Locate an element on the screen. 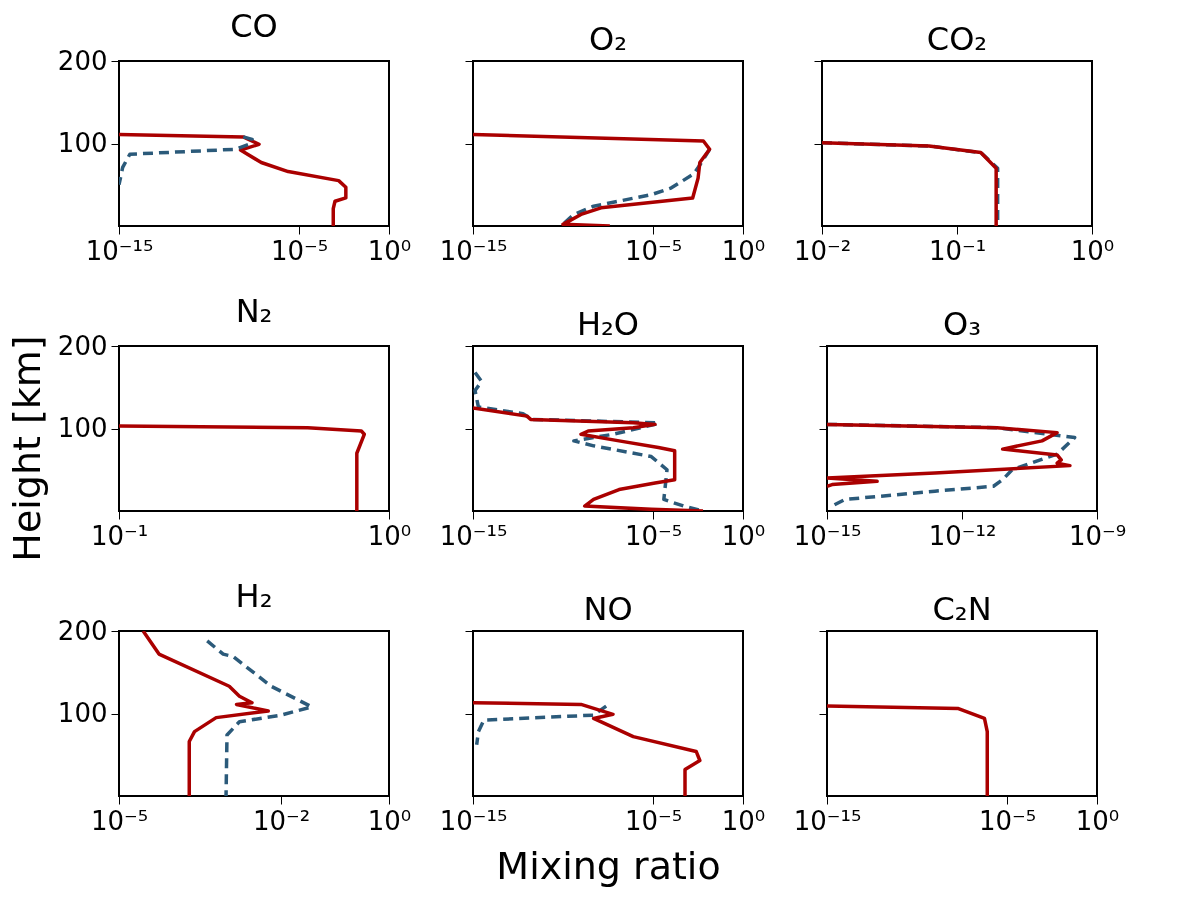 The image size is (1200, 900). chart-title: C₂N is located at coordinates (962, 608).